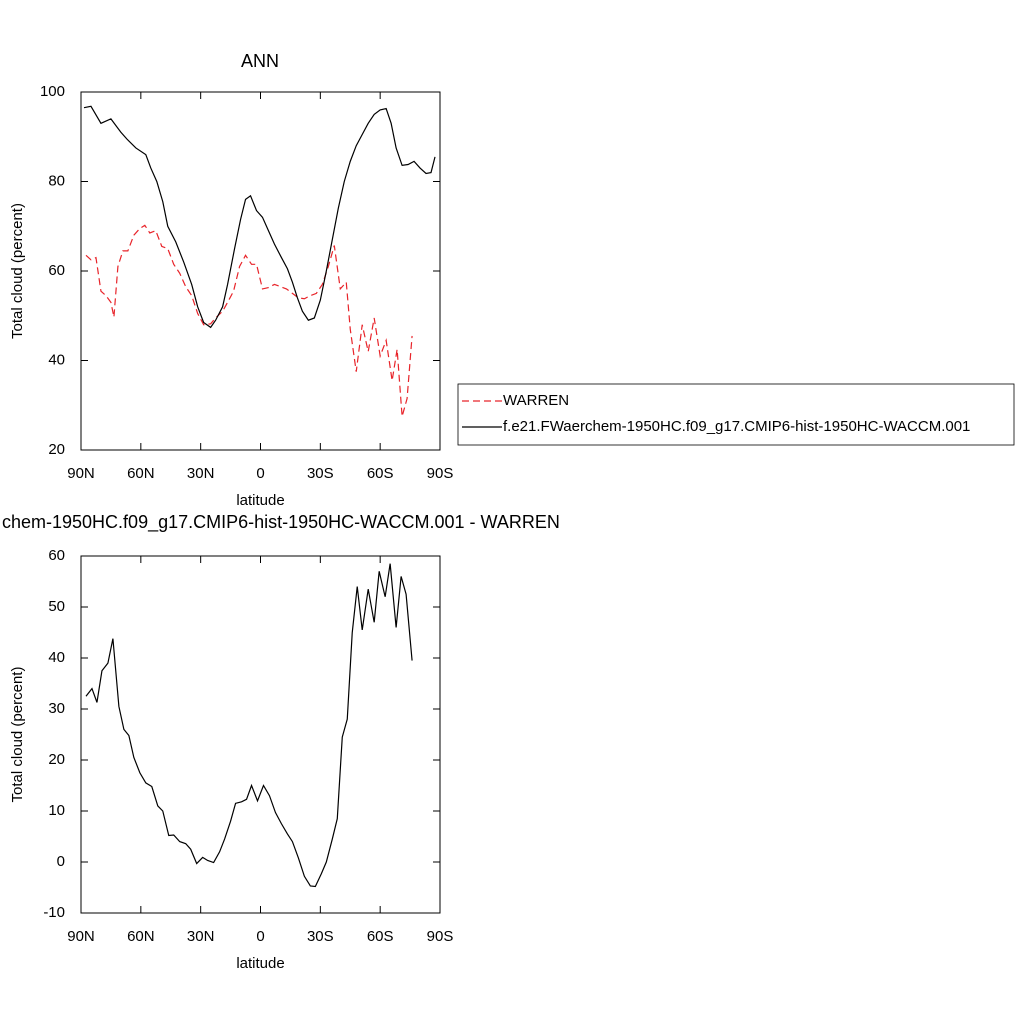  I want to click on y-tick-label: 30, so click(56, 708).